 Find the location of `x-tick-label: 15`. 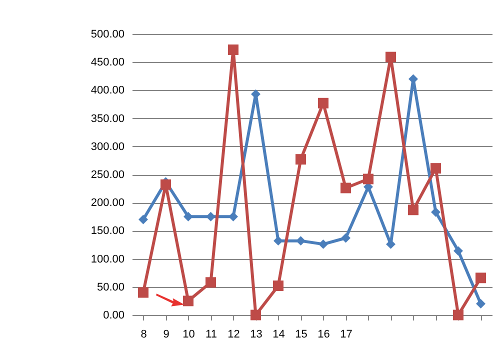

x-tick-label: 15 is located at coordinates (301, 334).